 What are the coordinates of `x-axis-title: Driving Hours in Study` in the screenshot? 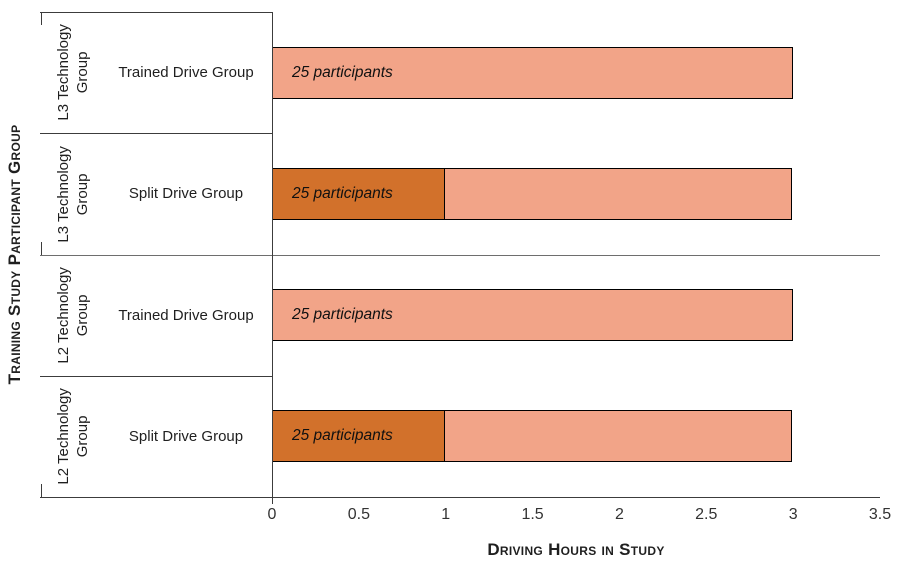 It's located at (576, 549).